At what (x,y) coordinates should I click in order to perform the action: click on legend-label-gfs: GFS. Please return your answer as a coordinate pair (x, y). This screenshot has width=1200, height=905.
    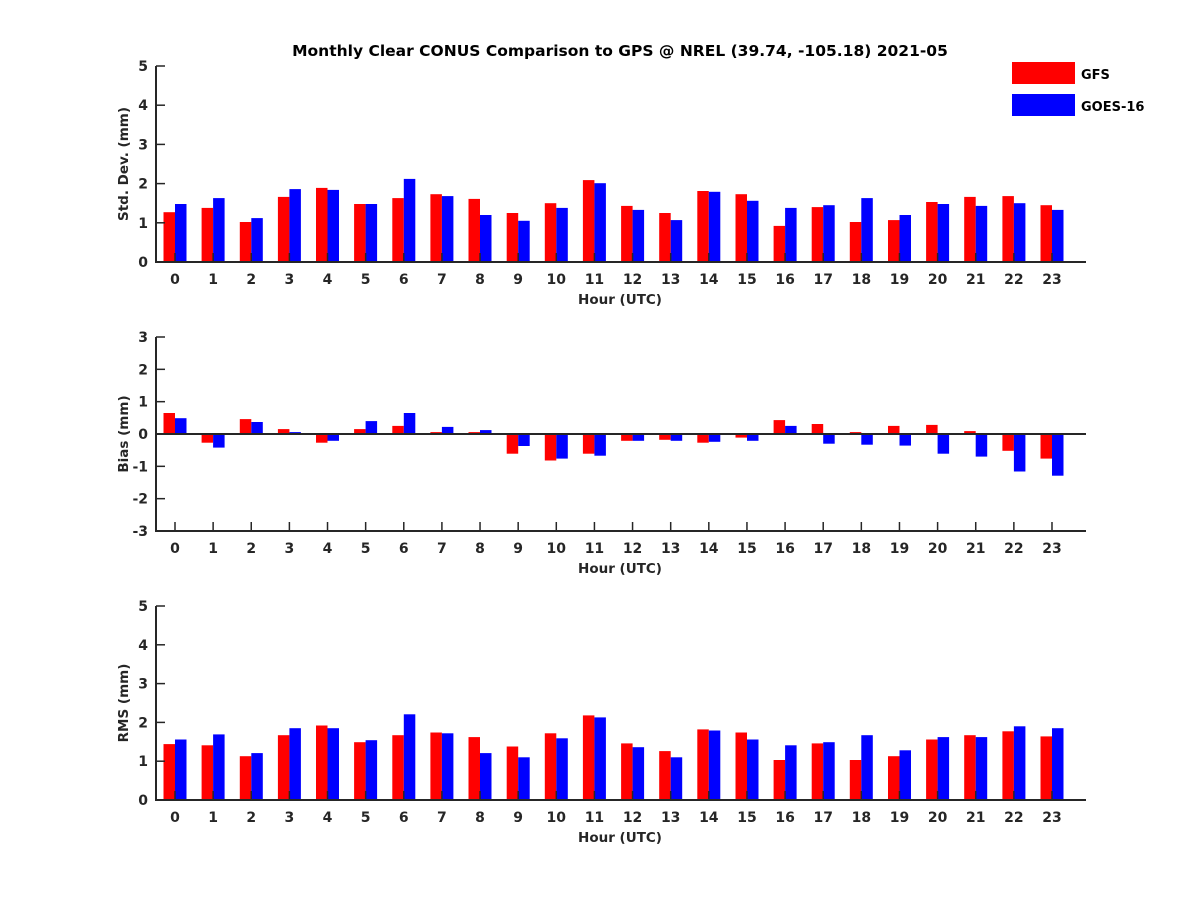
    Looking at the image, I should click on (1095, 75).